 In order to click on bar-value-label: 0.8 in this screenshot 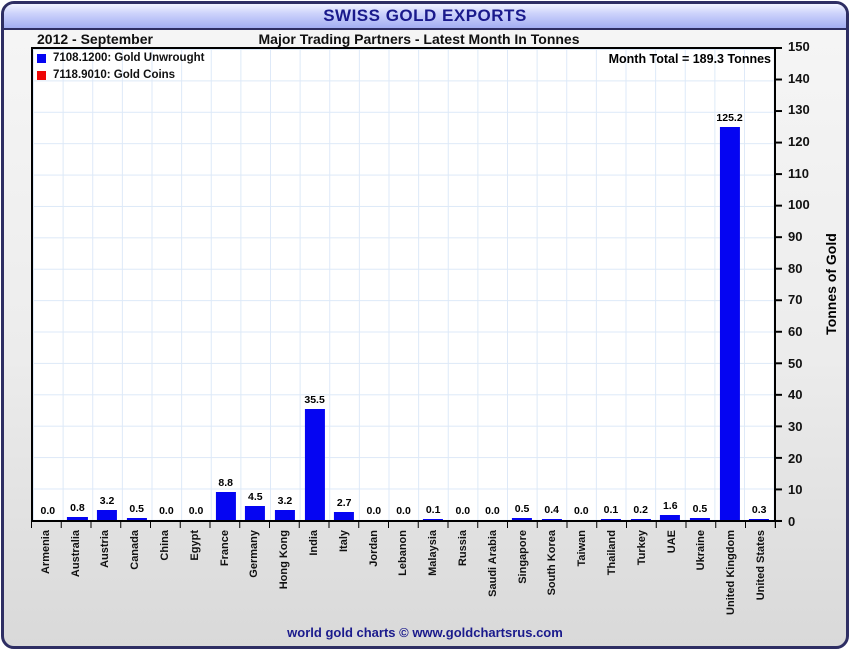, I will do `click(77, 508)`.